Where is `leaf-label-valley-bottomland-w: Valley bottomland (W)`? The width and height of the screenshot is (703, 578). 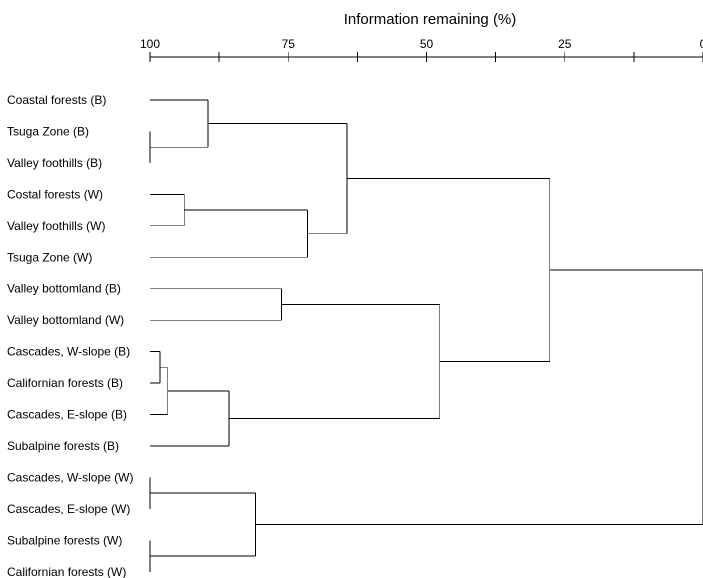 leaf-label-valley-bottomland-w: Valley bottomland (W) is located at coordinates (65, 320).